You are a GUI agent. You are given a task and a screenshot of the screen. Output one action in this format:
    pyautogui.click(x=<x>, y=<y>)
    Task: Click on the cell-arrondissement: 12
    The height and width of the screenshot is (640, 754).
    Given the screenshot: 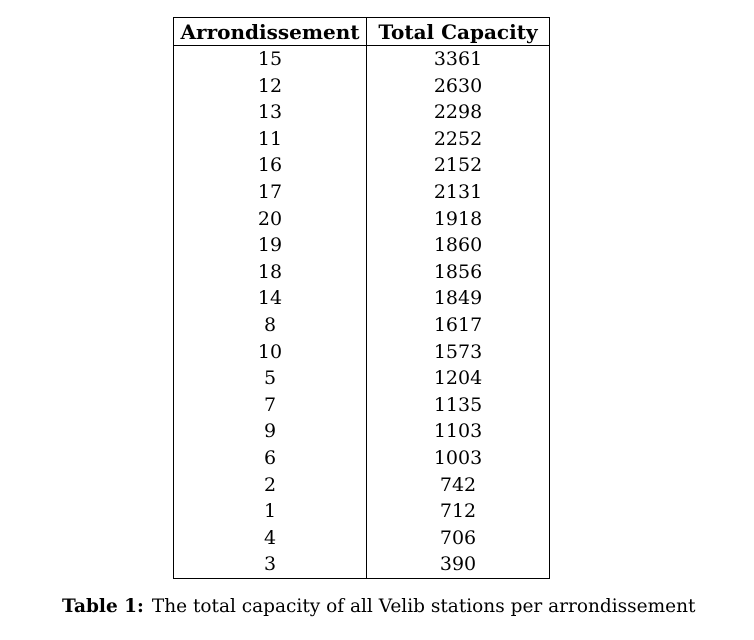 What is the action you would take?
    pyautogui.click(x=270, y=86)
    